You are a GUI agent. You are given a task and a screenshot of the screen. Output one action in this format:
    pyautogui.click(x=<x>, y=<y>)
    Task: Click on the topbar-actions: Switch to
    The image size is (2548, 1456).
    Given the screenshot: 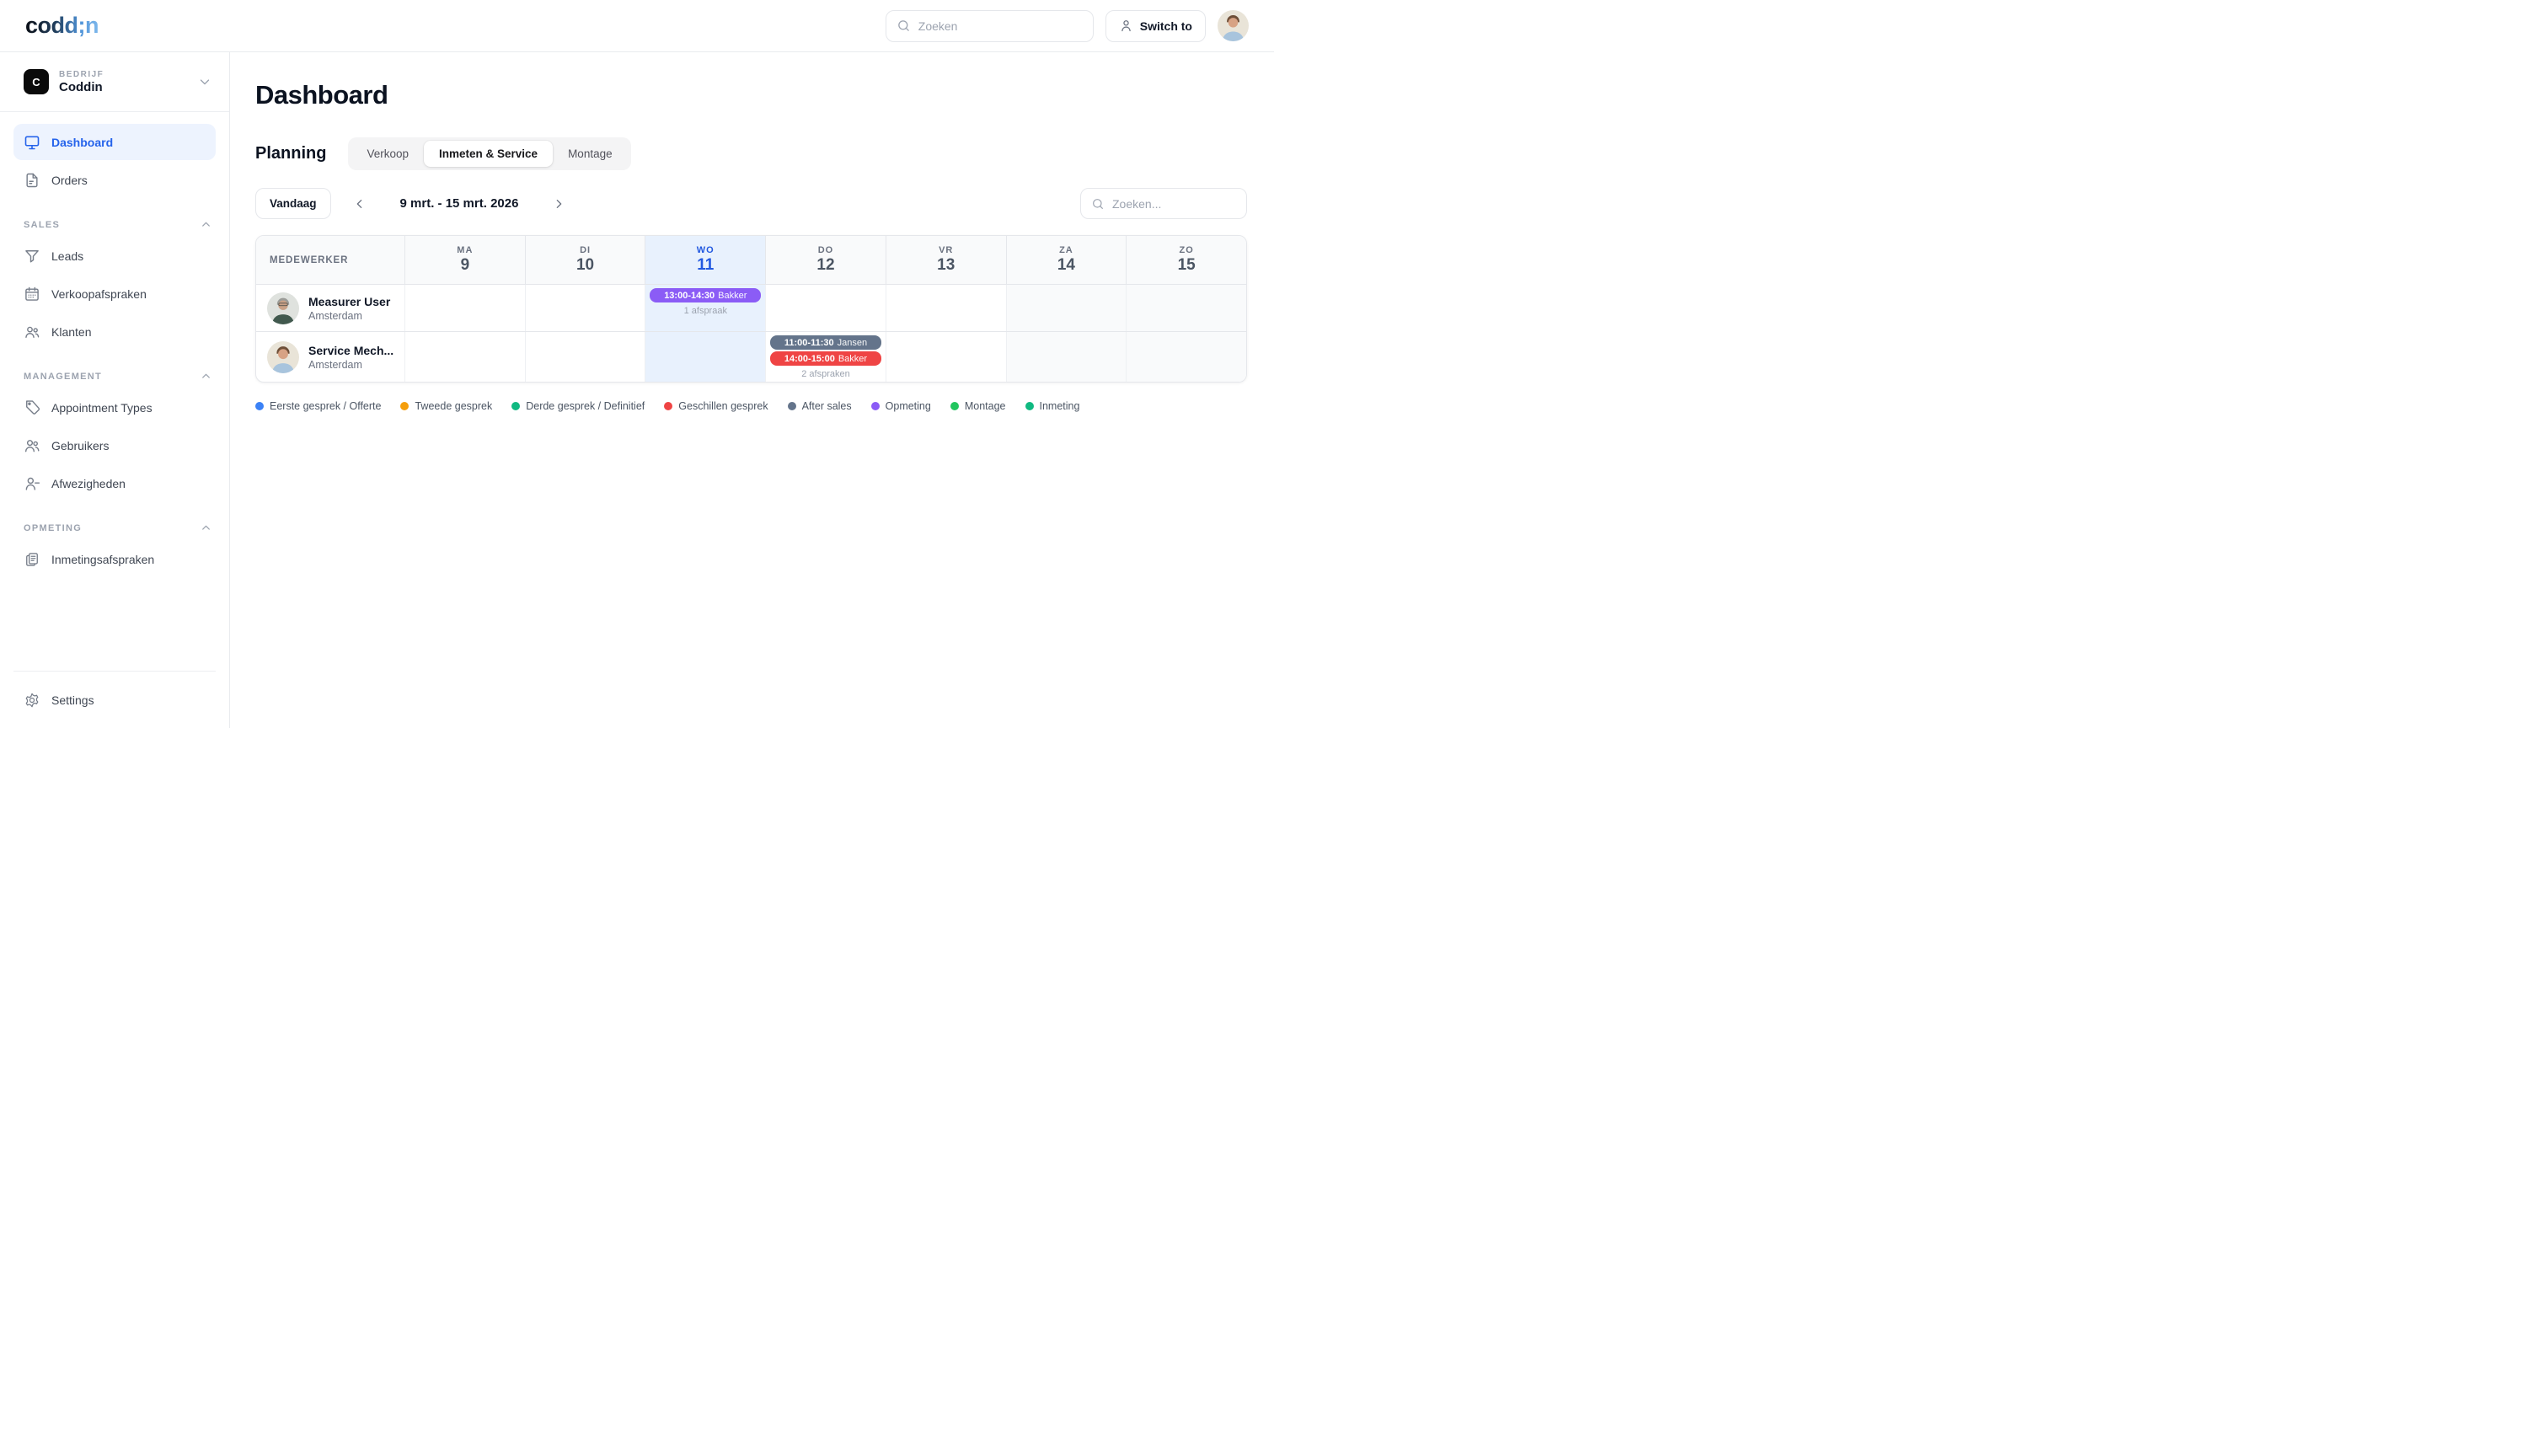 What is the action you would take?
    pyautogui.click(x=1067, y=25)
    